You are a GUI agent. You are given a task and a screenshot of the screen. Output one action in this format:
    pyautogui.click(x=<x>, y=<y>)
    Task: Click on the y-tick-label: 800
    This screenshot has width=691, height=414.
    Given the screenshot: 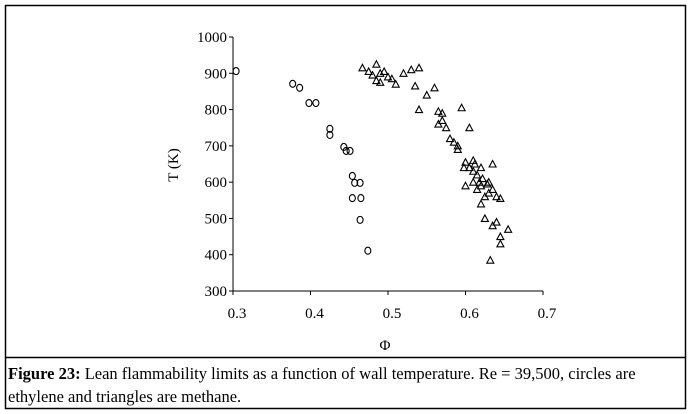 What is the action you would take?
    pyautogui.click(x=216, y=111)
    